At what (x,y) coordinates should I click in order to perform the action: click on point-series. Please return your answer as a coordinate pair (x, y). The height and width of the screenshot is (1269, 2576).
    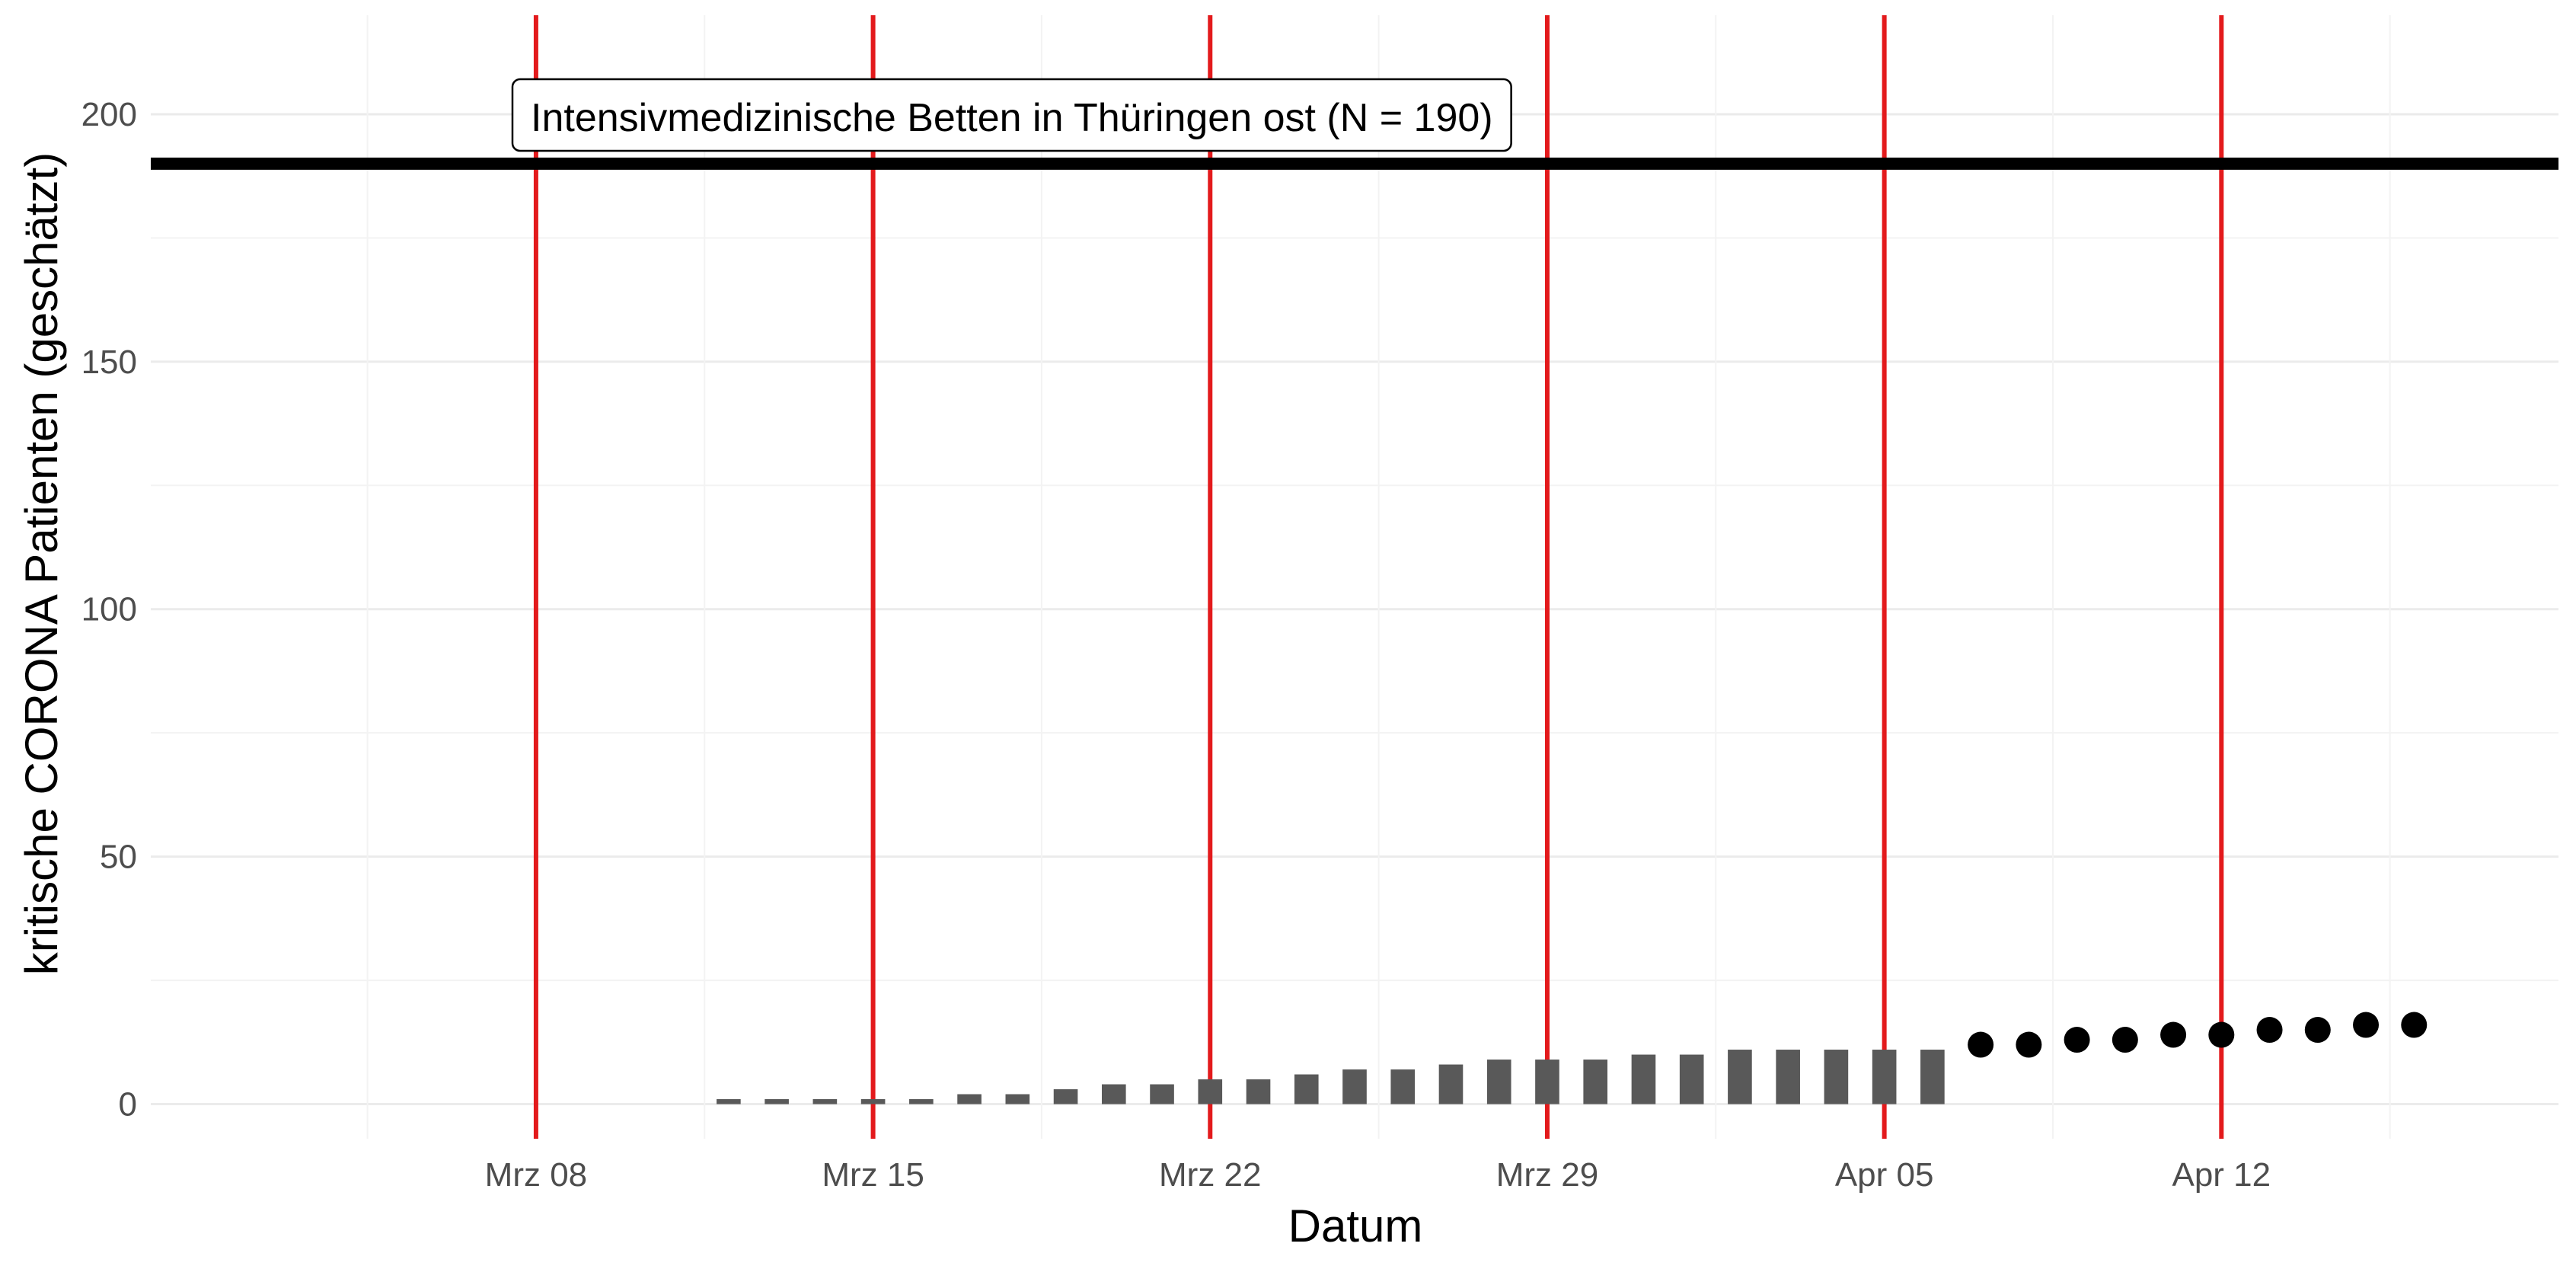
    Looking at the image, I should click on (2198, 1035).